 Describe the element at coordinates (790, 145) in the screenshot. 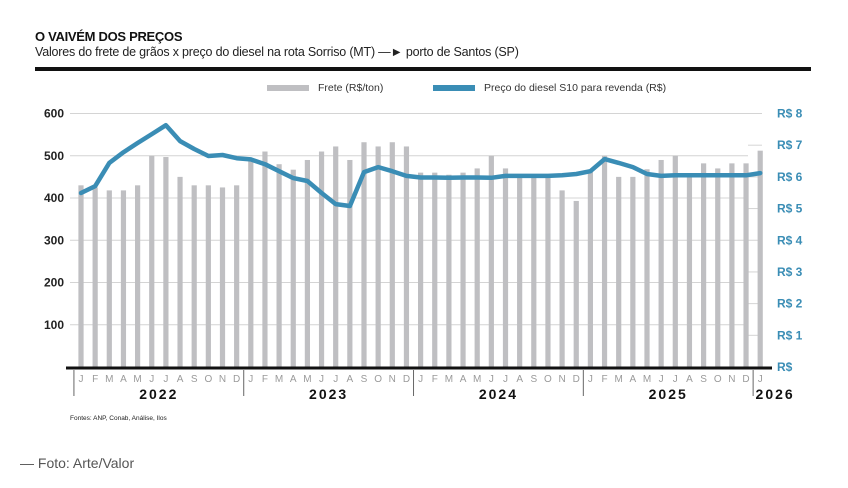

I see `y-right-tick-label: R$ 7` at that location.